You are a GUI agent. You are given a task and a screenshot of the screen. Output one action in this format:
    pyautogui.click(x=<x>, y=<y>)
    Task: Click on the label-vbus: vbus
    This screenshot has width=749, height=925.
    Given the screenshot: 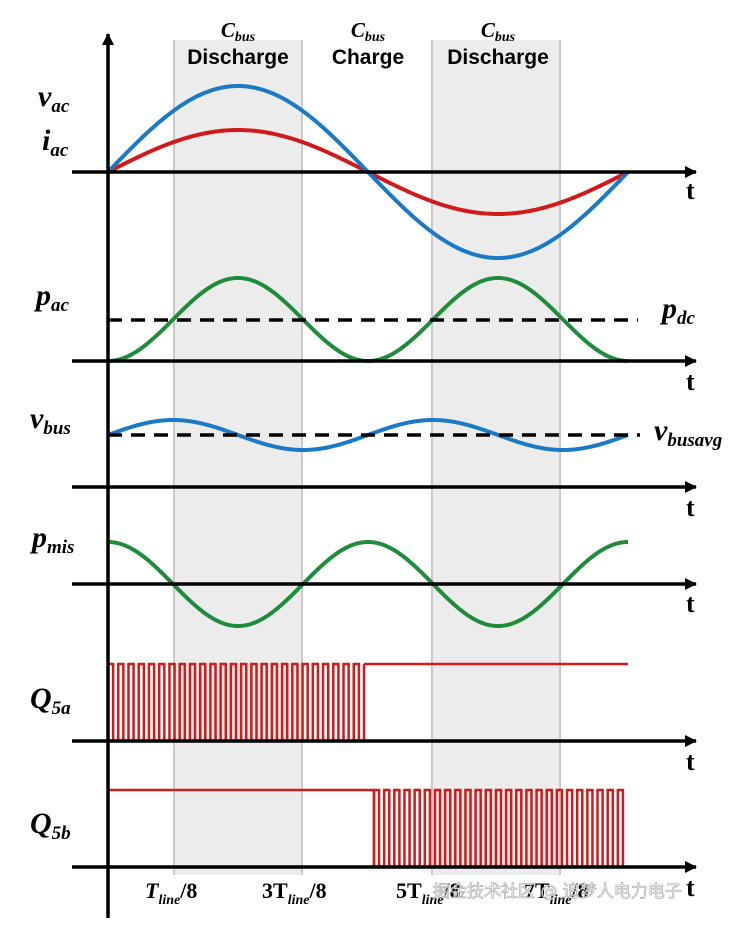 What is the action you would take?
    pyautogui.click(x=50, y=420)
    